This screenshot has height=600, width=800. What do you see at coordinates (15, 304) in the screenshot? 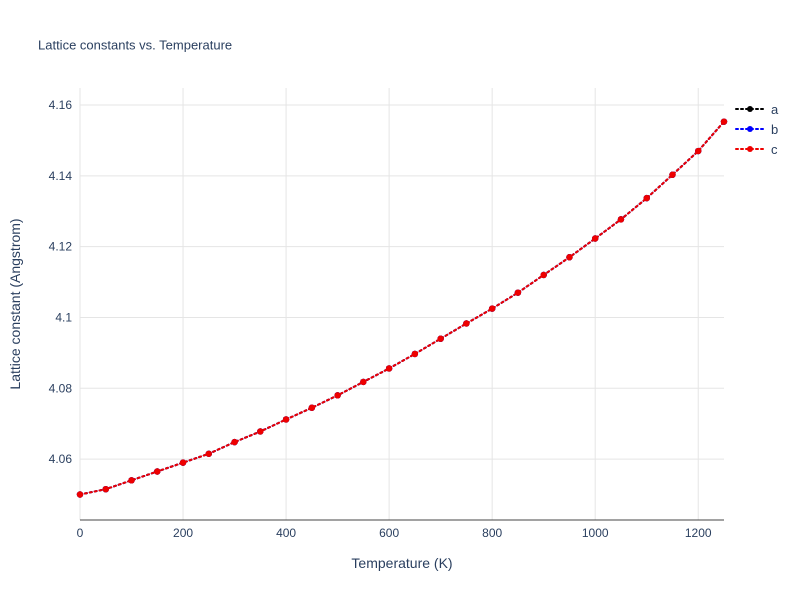
I see `y-axis-label: Lattice constant (Angstrom)` at bounding box center [15, 304].